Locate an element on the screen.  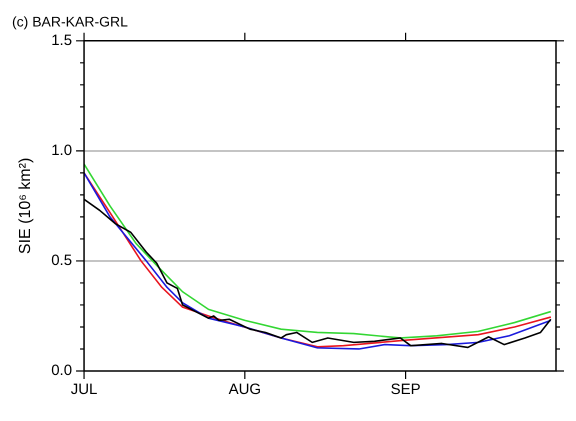
x-tick-label: JUL is located at coordinates (84, 389).